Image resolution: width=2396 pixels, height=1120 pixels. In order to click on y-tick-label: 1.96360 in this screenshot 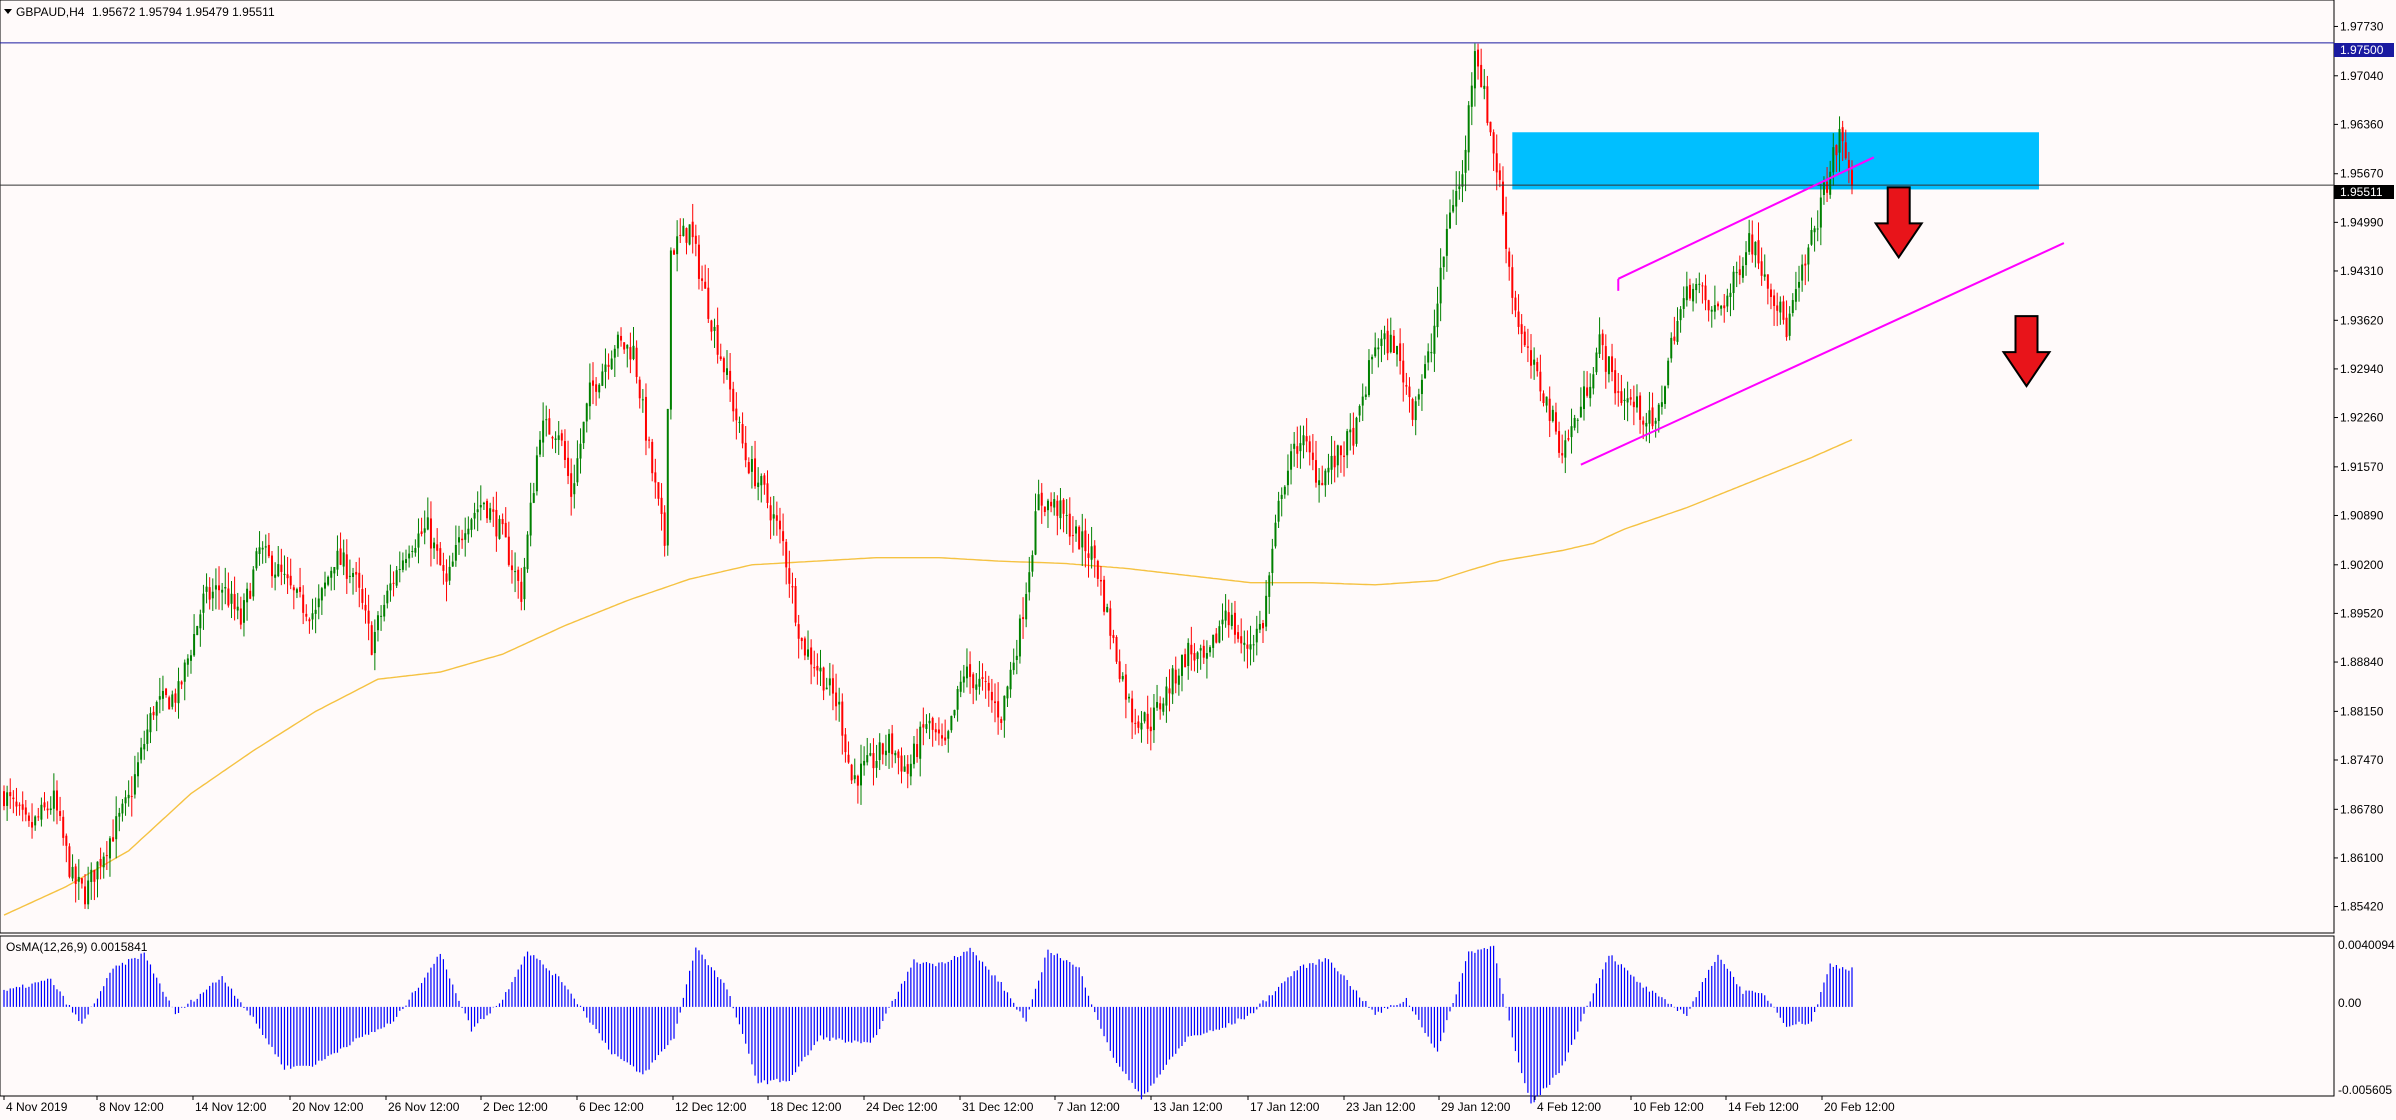, I will do `click(2362, 124)`.